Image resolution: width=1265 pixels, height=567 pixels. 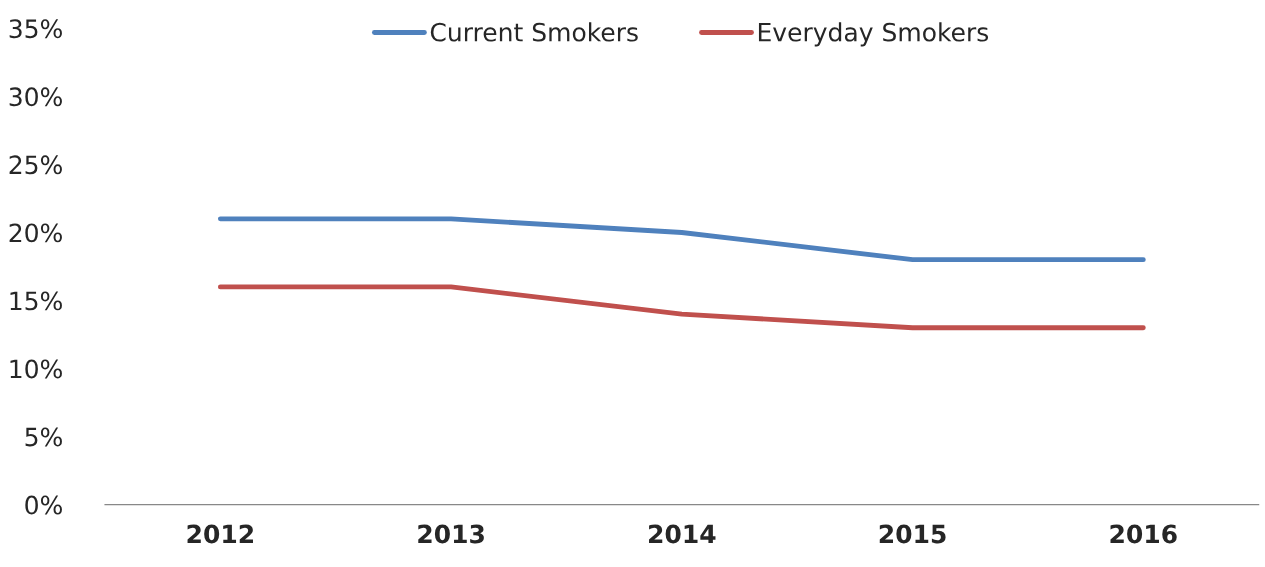 What do you see at coordinates (912, 534) in the screenshot?
I see `x-tick-label: 2015` at bounding box center [912, 534].